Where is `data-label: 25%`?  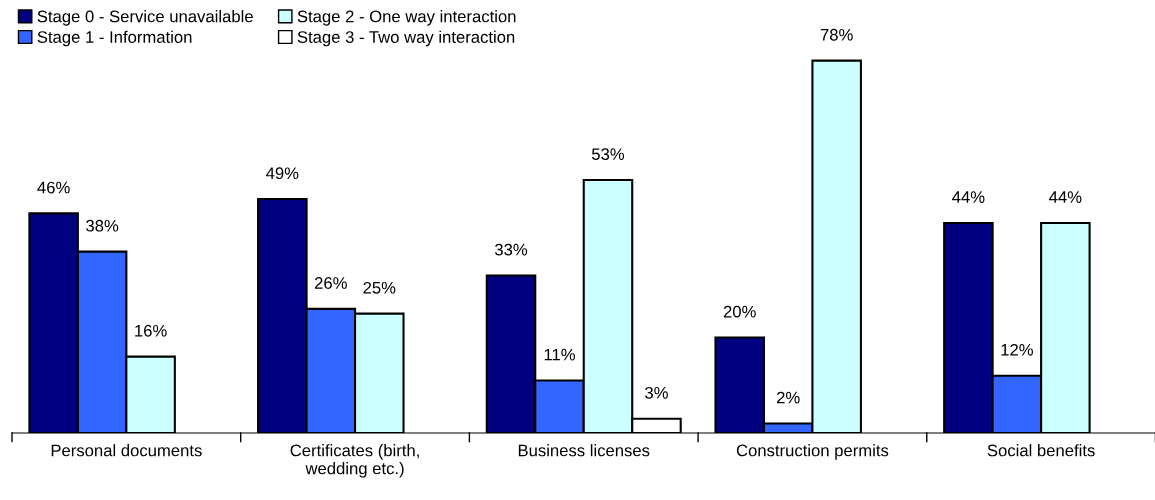
data-label: 25% is located at coordinates (379, 287).